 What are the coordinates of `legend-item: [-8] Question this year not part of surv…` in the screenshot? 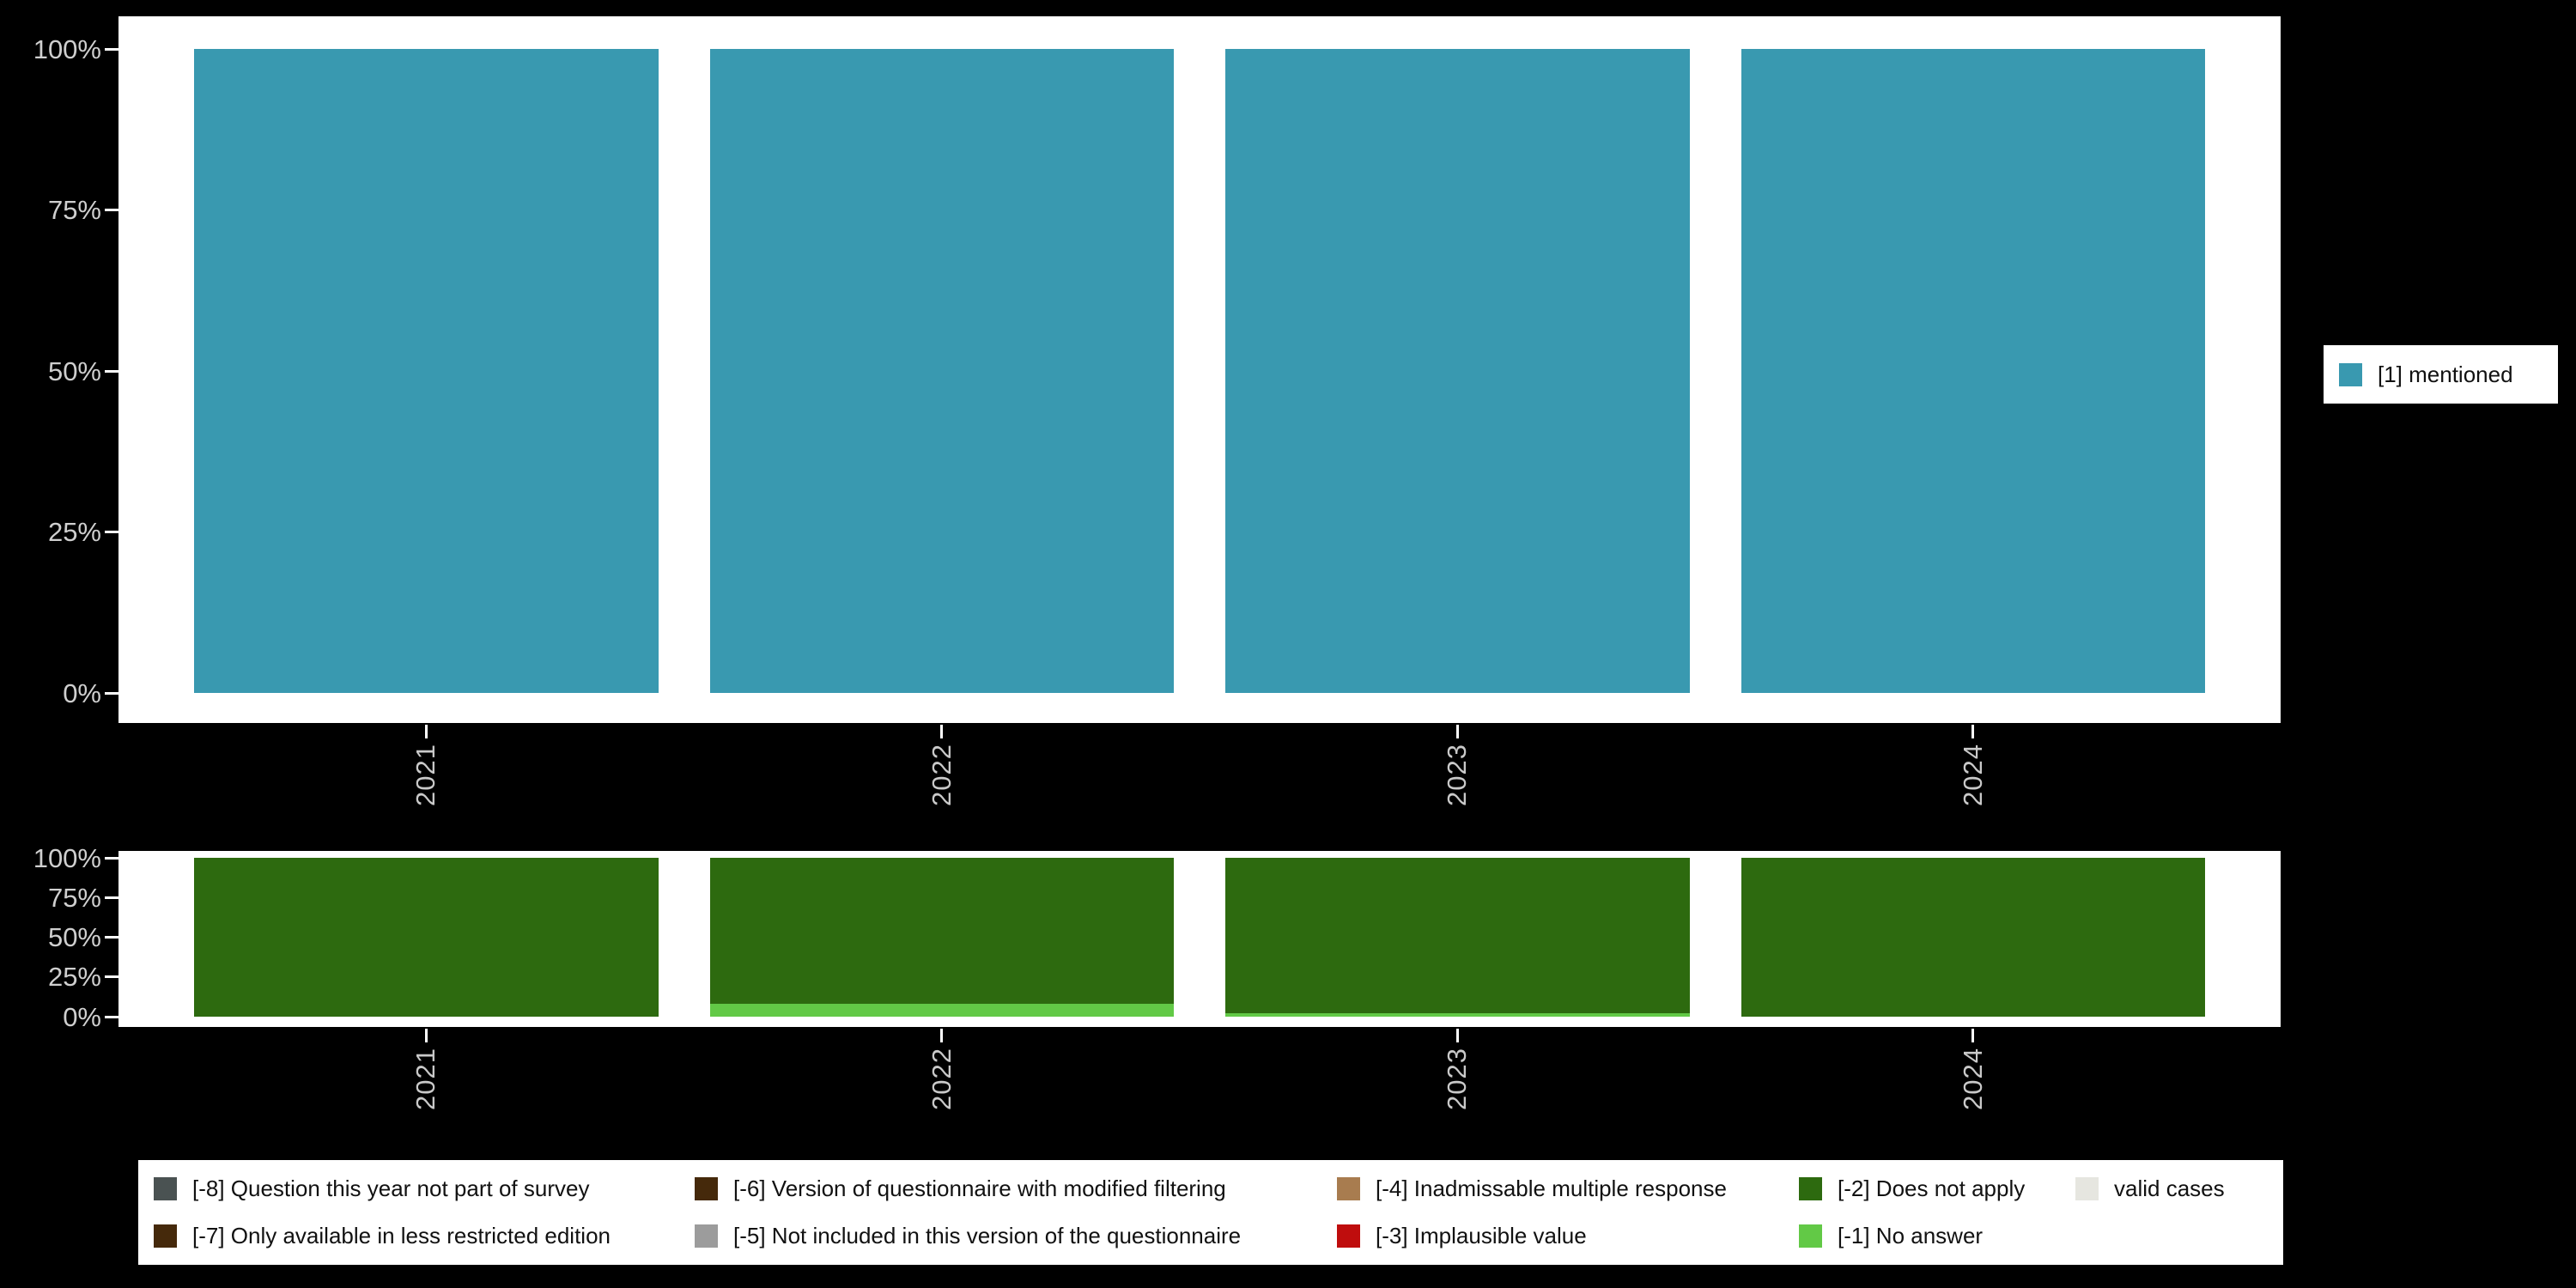 It's located at (424, 1189).